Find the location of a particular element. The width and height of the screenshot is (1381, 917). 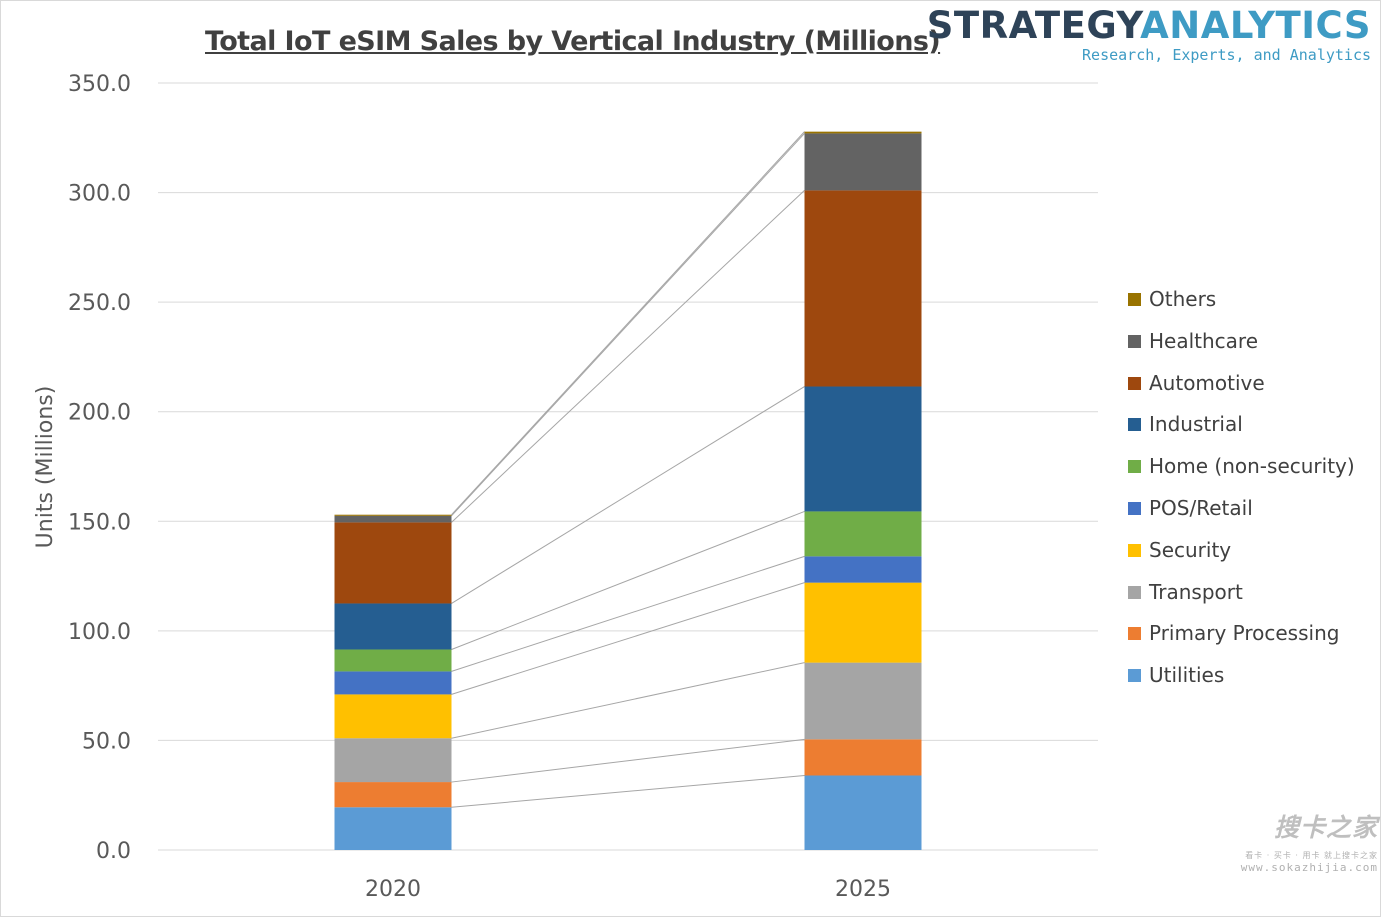

y-axis-label: Units (Millions) is located at coordinates (45, 467).